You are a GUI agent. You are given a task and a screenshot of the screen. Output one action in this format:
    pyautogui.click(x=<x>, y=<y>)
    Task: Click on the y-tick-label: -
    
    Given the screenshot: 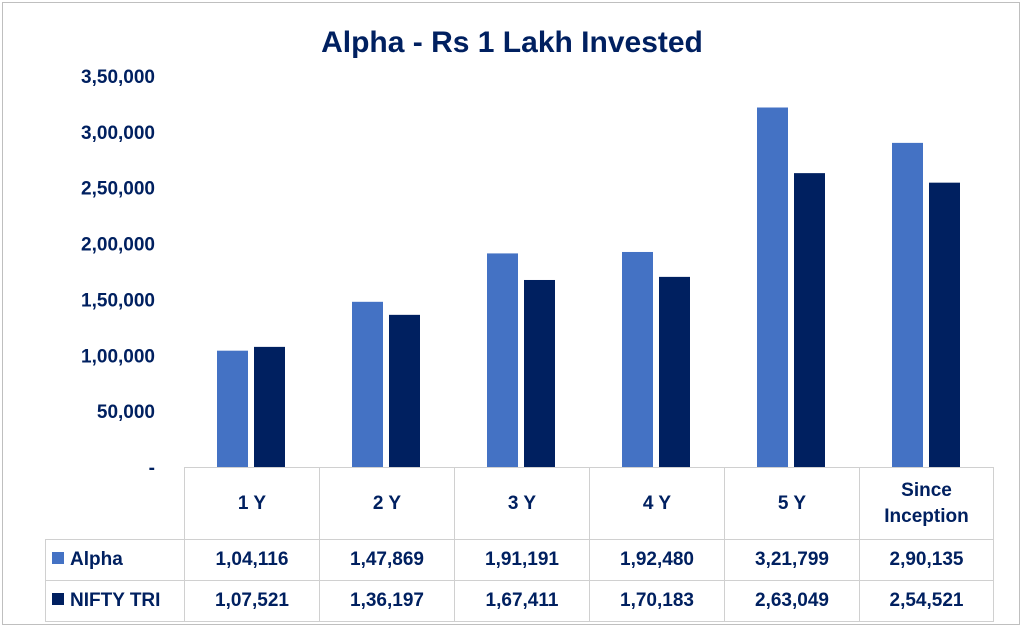 What is the action you would take?
    pyautogui.click(x=152, y=464)
    